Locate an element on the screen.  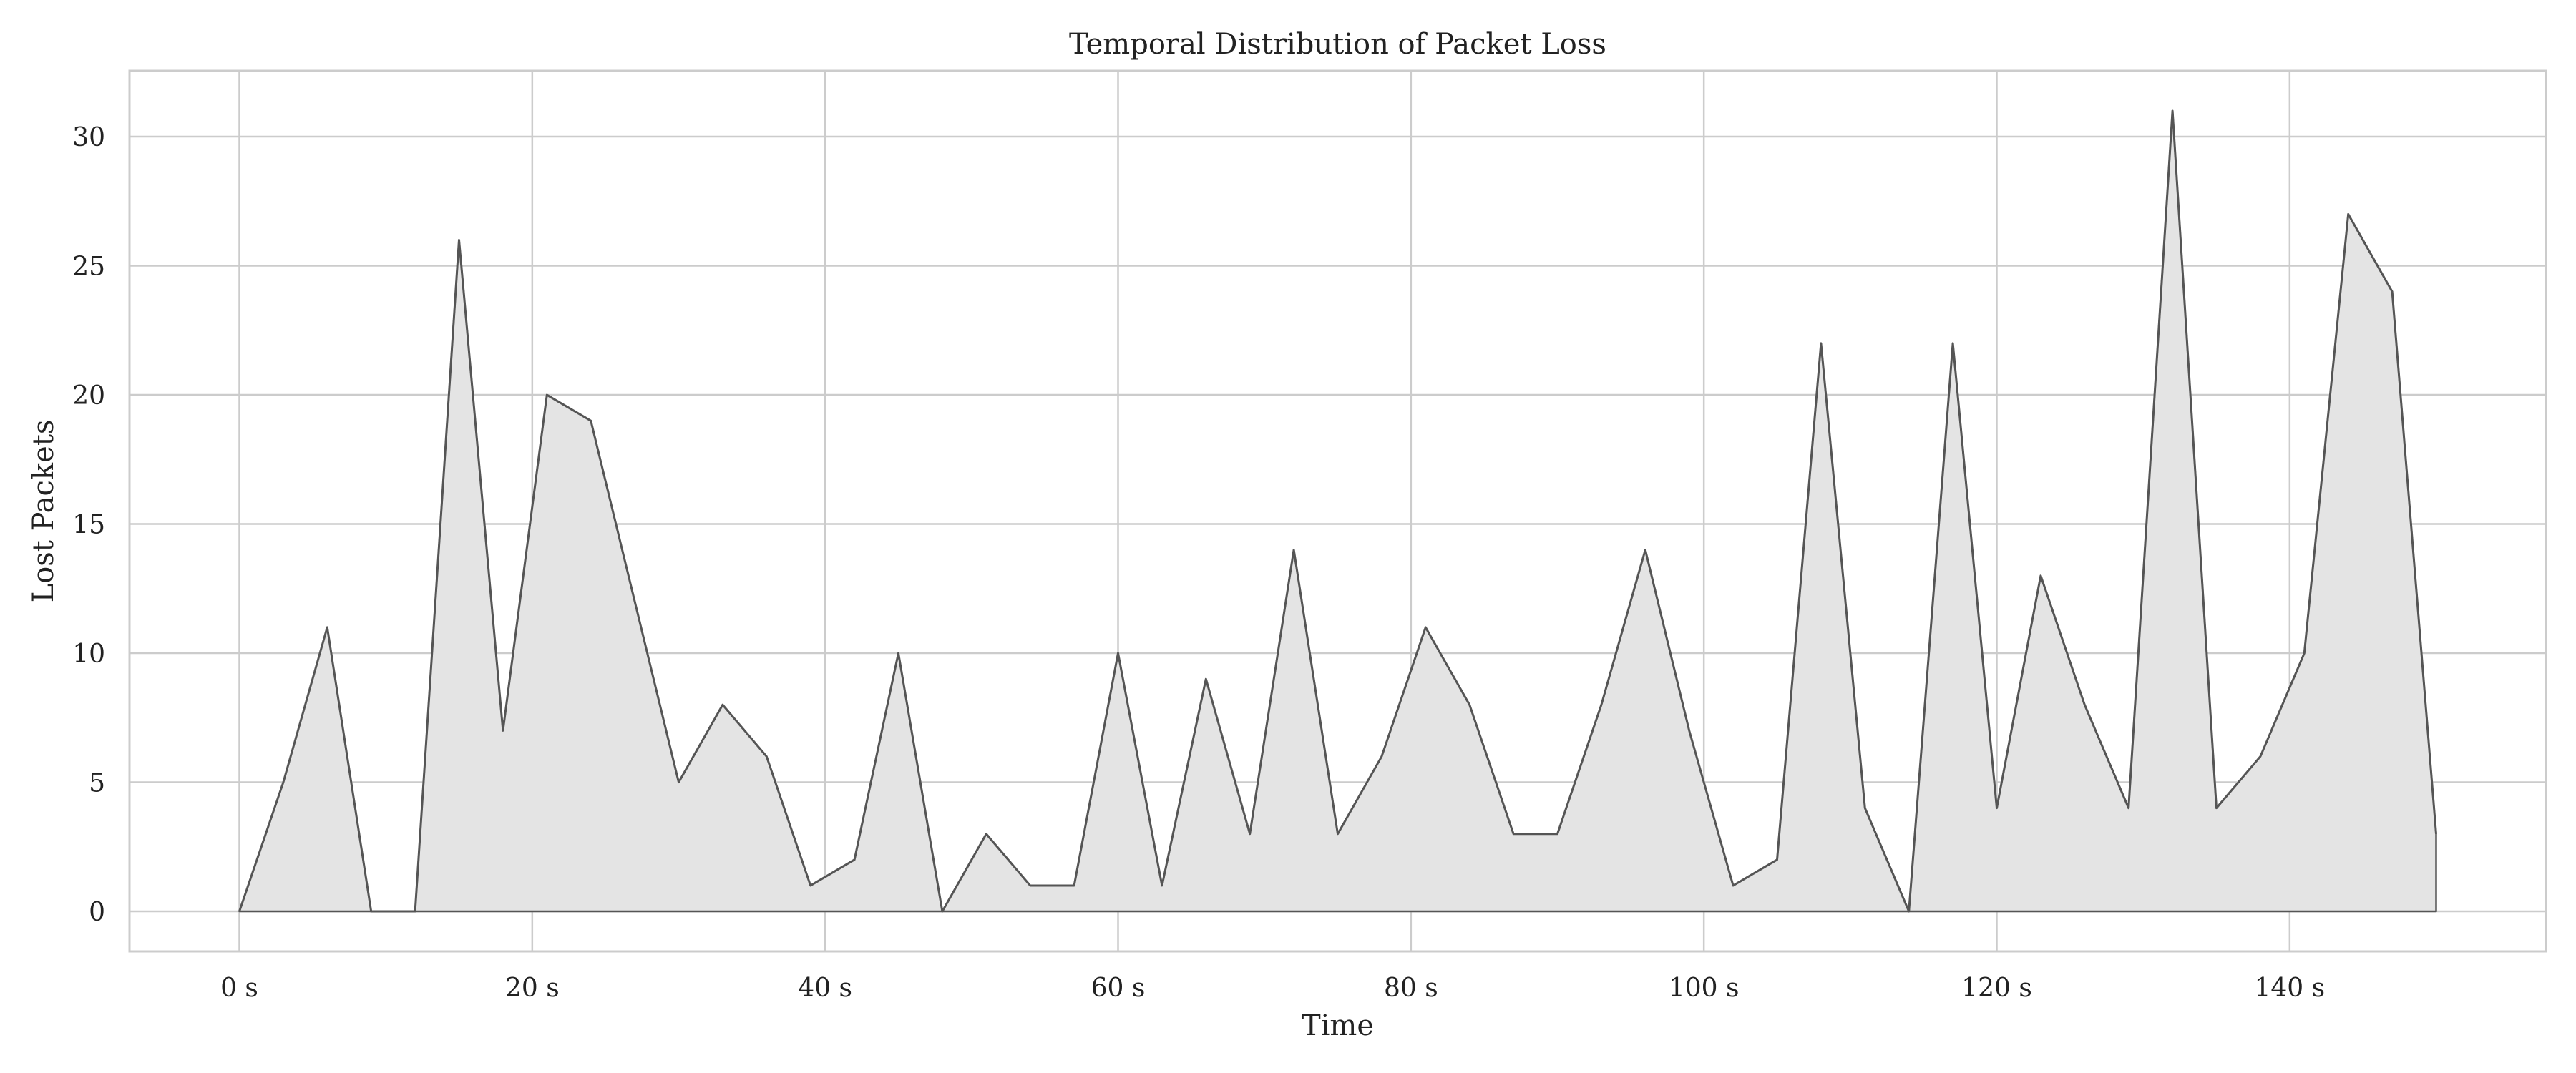
y-tick-label: 10 is located at coordinates (88, 654).